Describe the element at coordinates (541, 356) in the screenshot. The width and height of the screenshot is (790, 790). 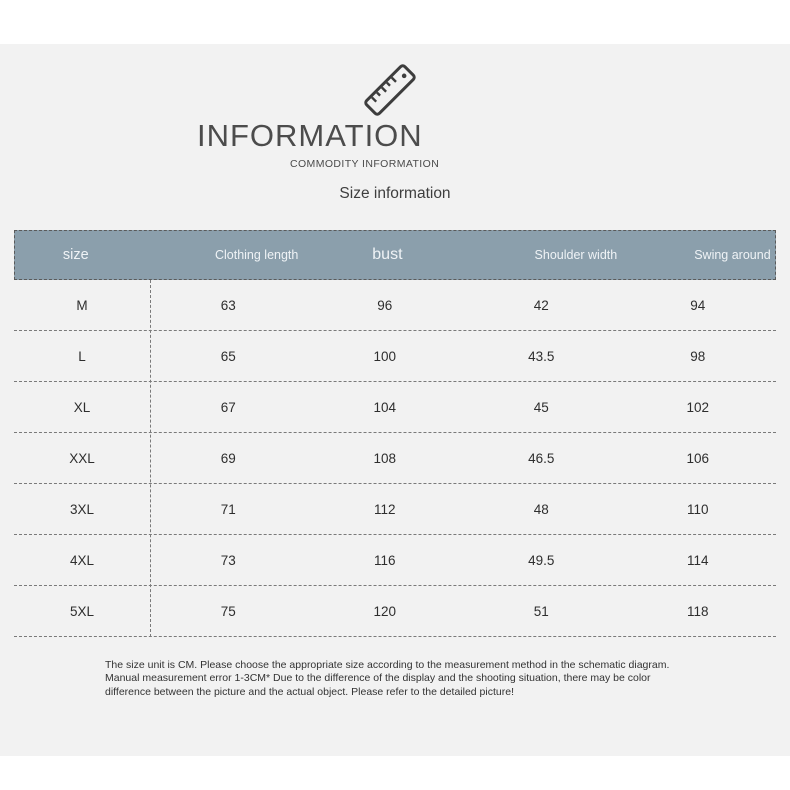
I see `shoulder-width-cell: 43.5` at that location.